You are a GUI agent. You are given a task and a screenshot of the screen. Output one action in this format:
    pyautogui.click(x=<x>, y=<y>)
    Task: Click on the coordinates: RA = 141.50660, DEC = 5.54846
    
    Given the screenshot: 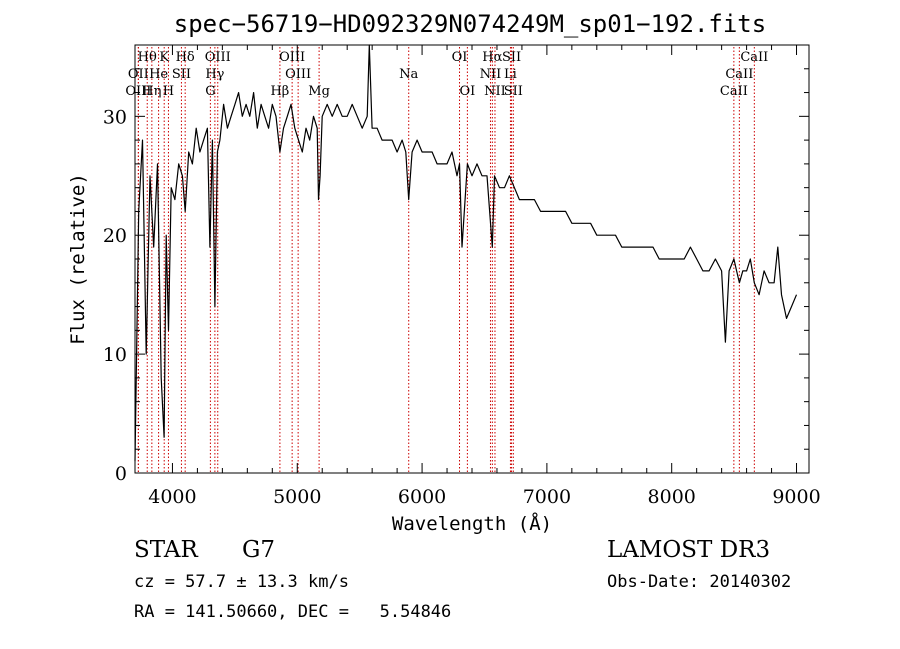 What is the action you would take?
    pyautogui.click(x=293, y=612)
    